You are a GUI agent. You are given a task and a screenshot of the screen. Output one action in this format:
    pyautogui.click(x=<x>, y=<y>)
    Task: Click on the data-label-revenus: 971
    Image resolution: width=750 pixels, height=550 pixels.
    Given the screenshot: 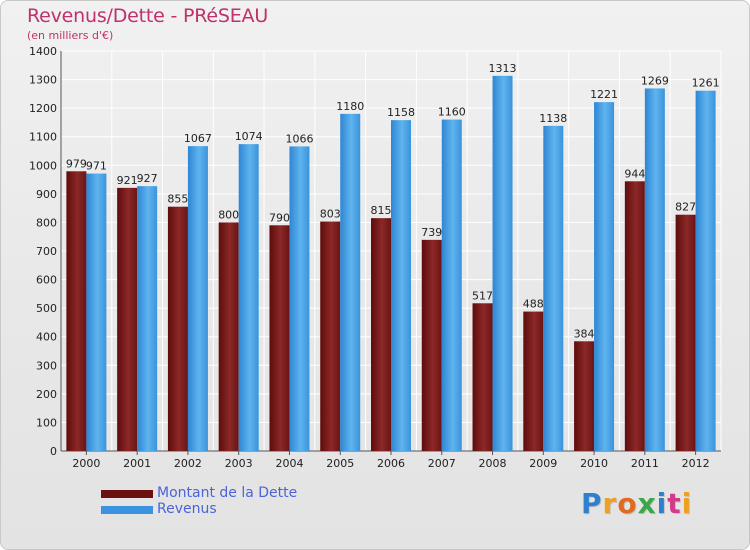 What is the action you would take?
    pyautogui.click(x=96, y=166)
    